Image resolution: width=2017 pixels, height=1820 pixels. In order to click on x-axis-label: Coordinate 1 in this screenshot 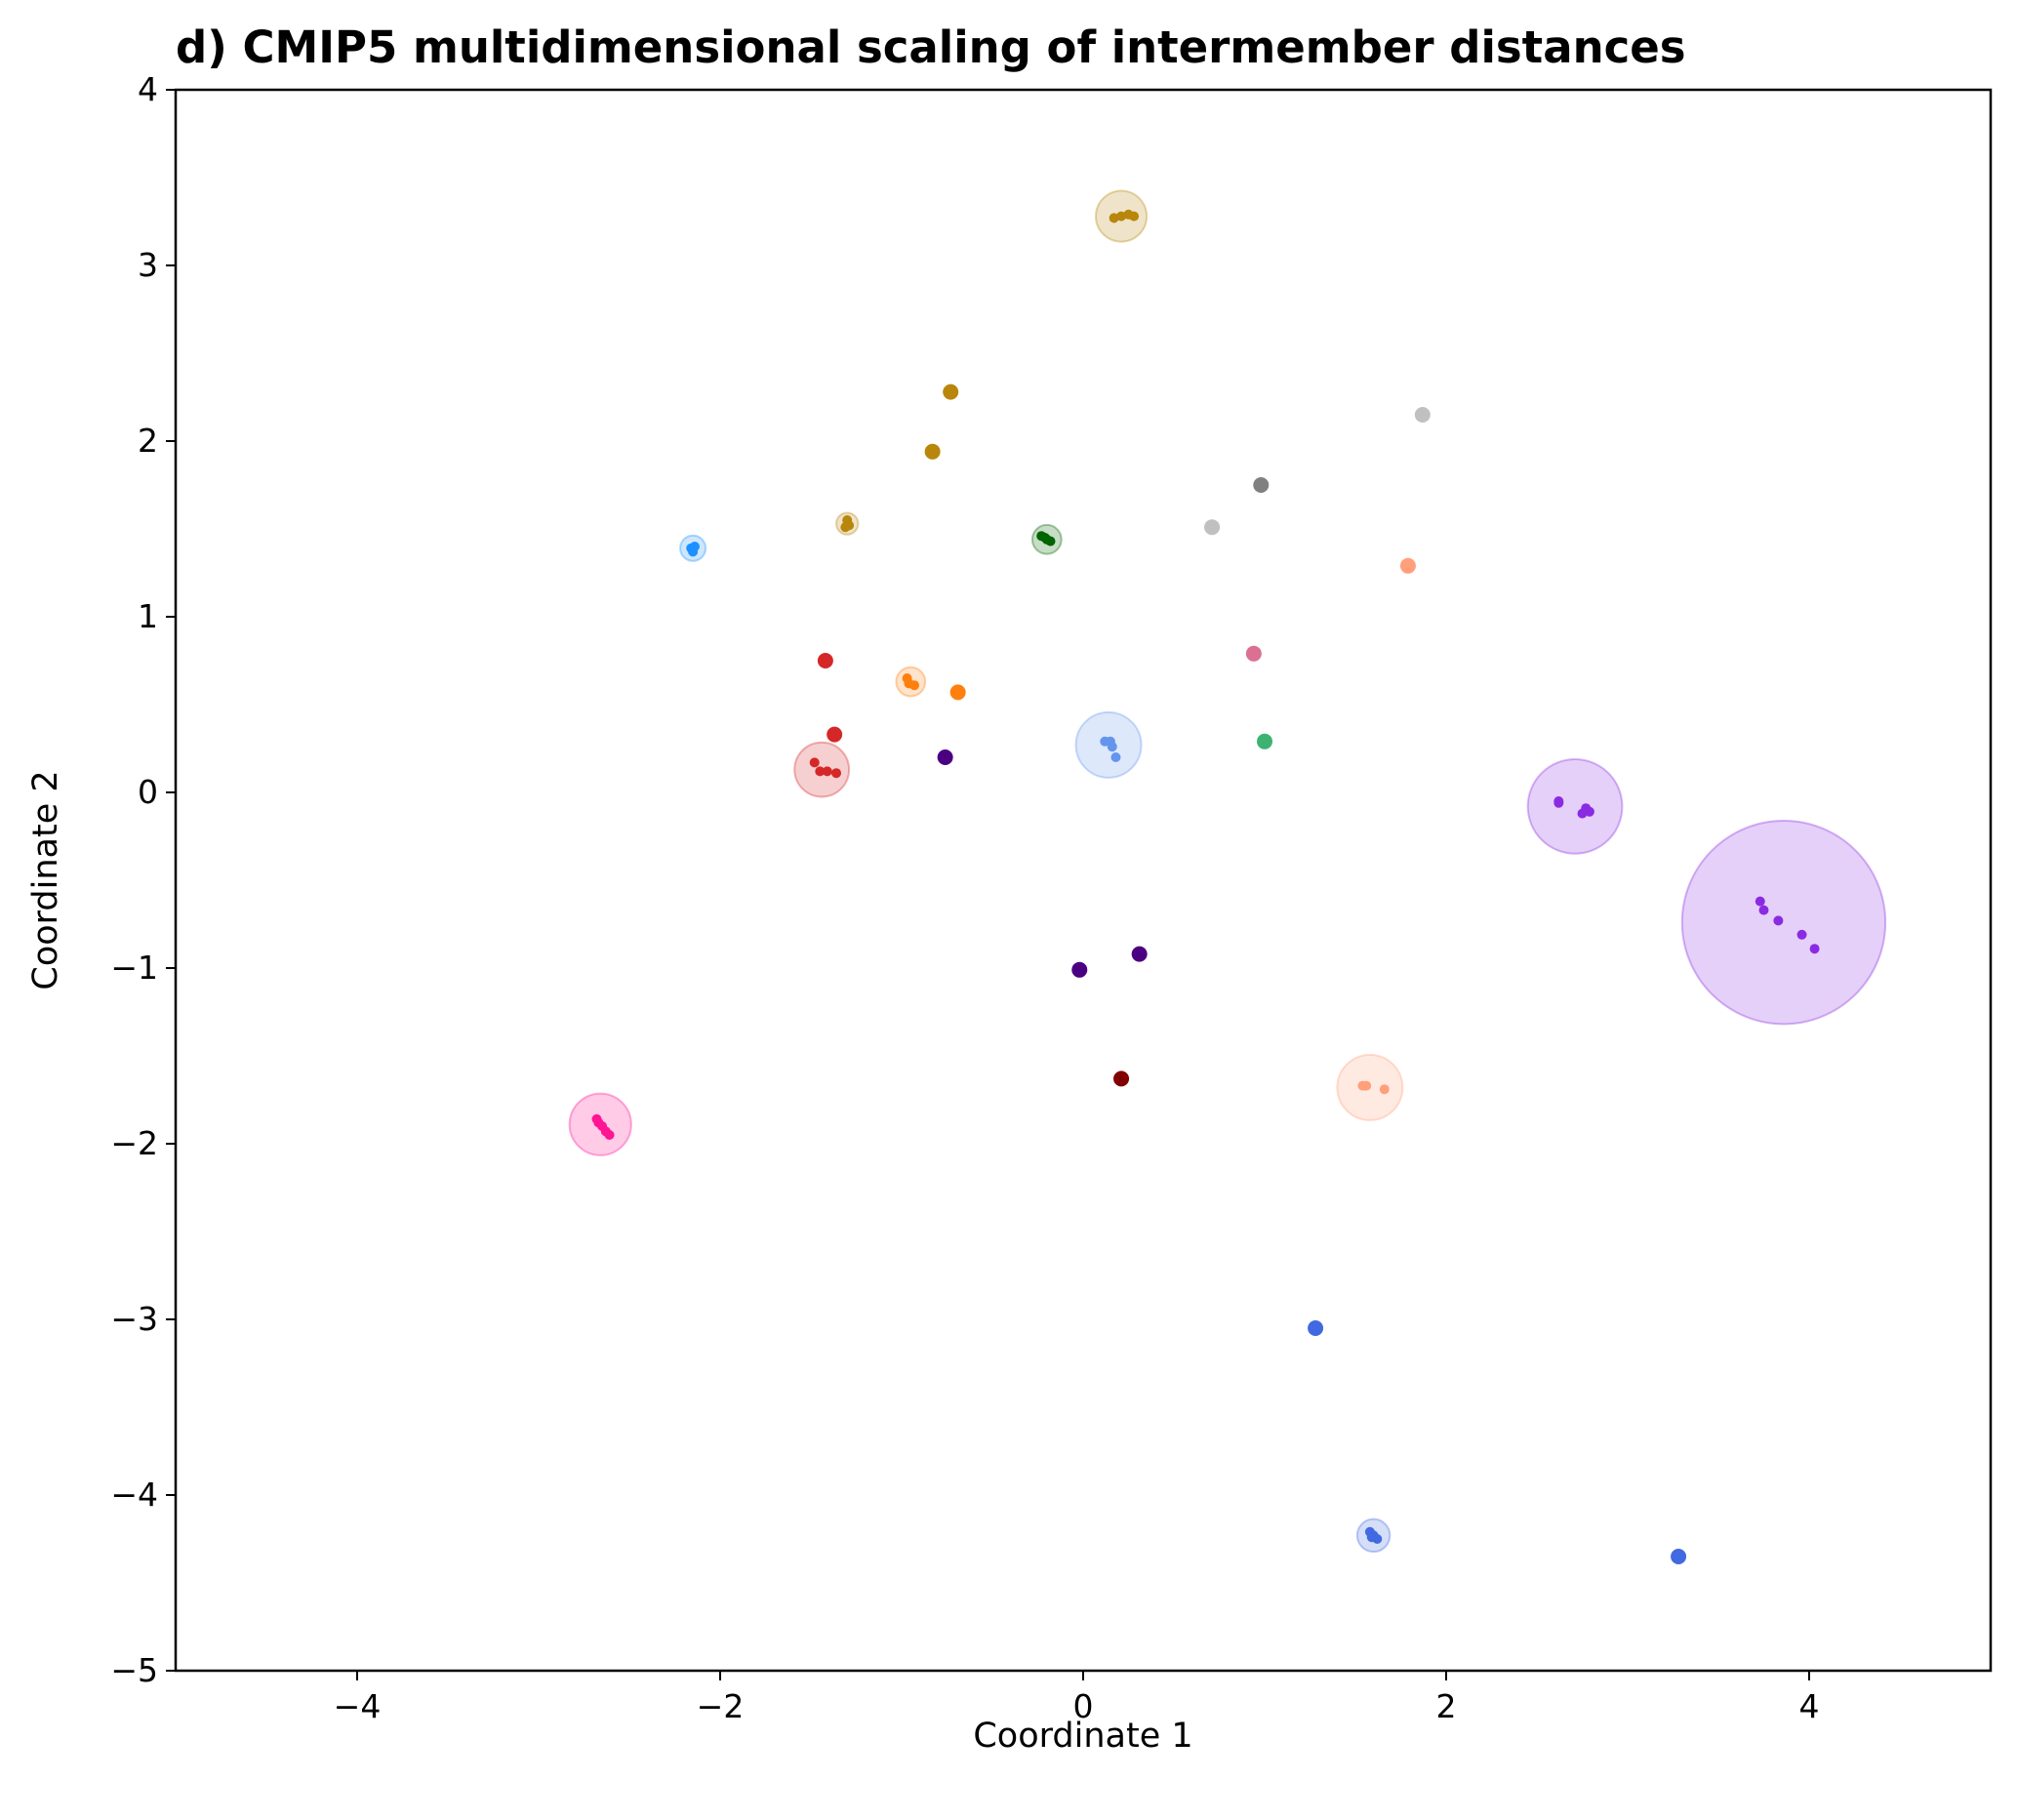, I will do `click(1082, 1736)`.